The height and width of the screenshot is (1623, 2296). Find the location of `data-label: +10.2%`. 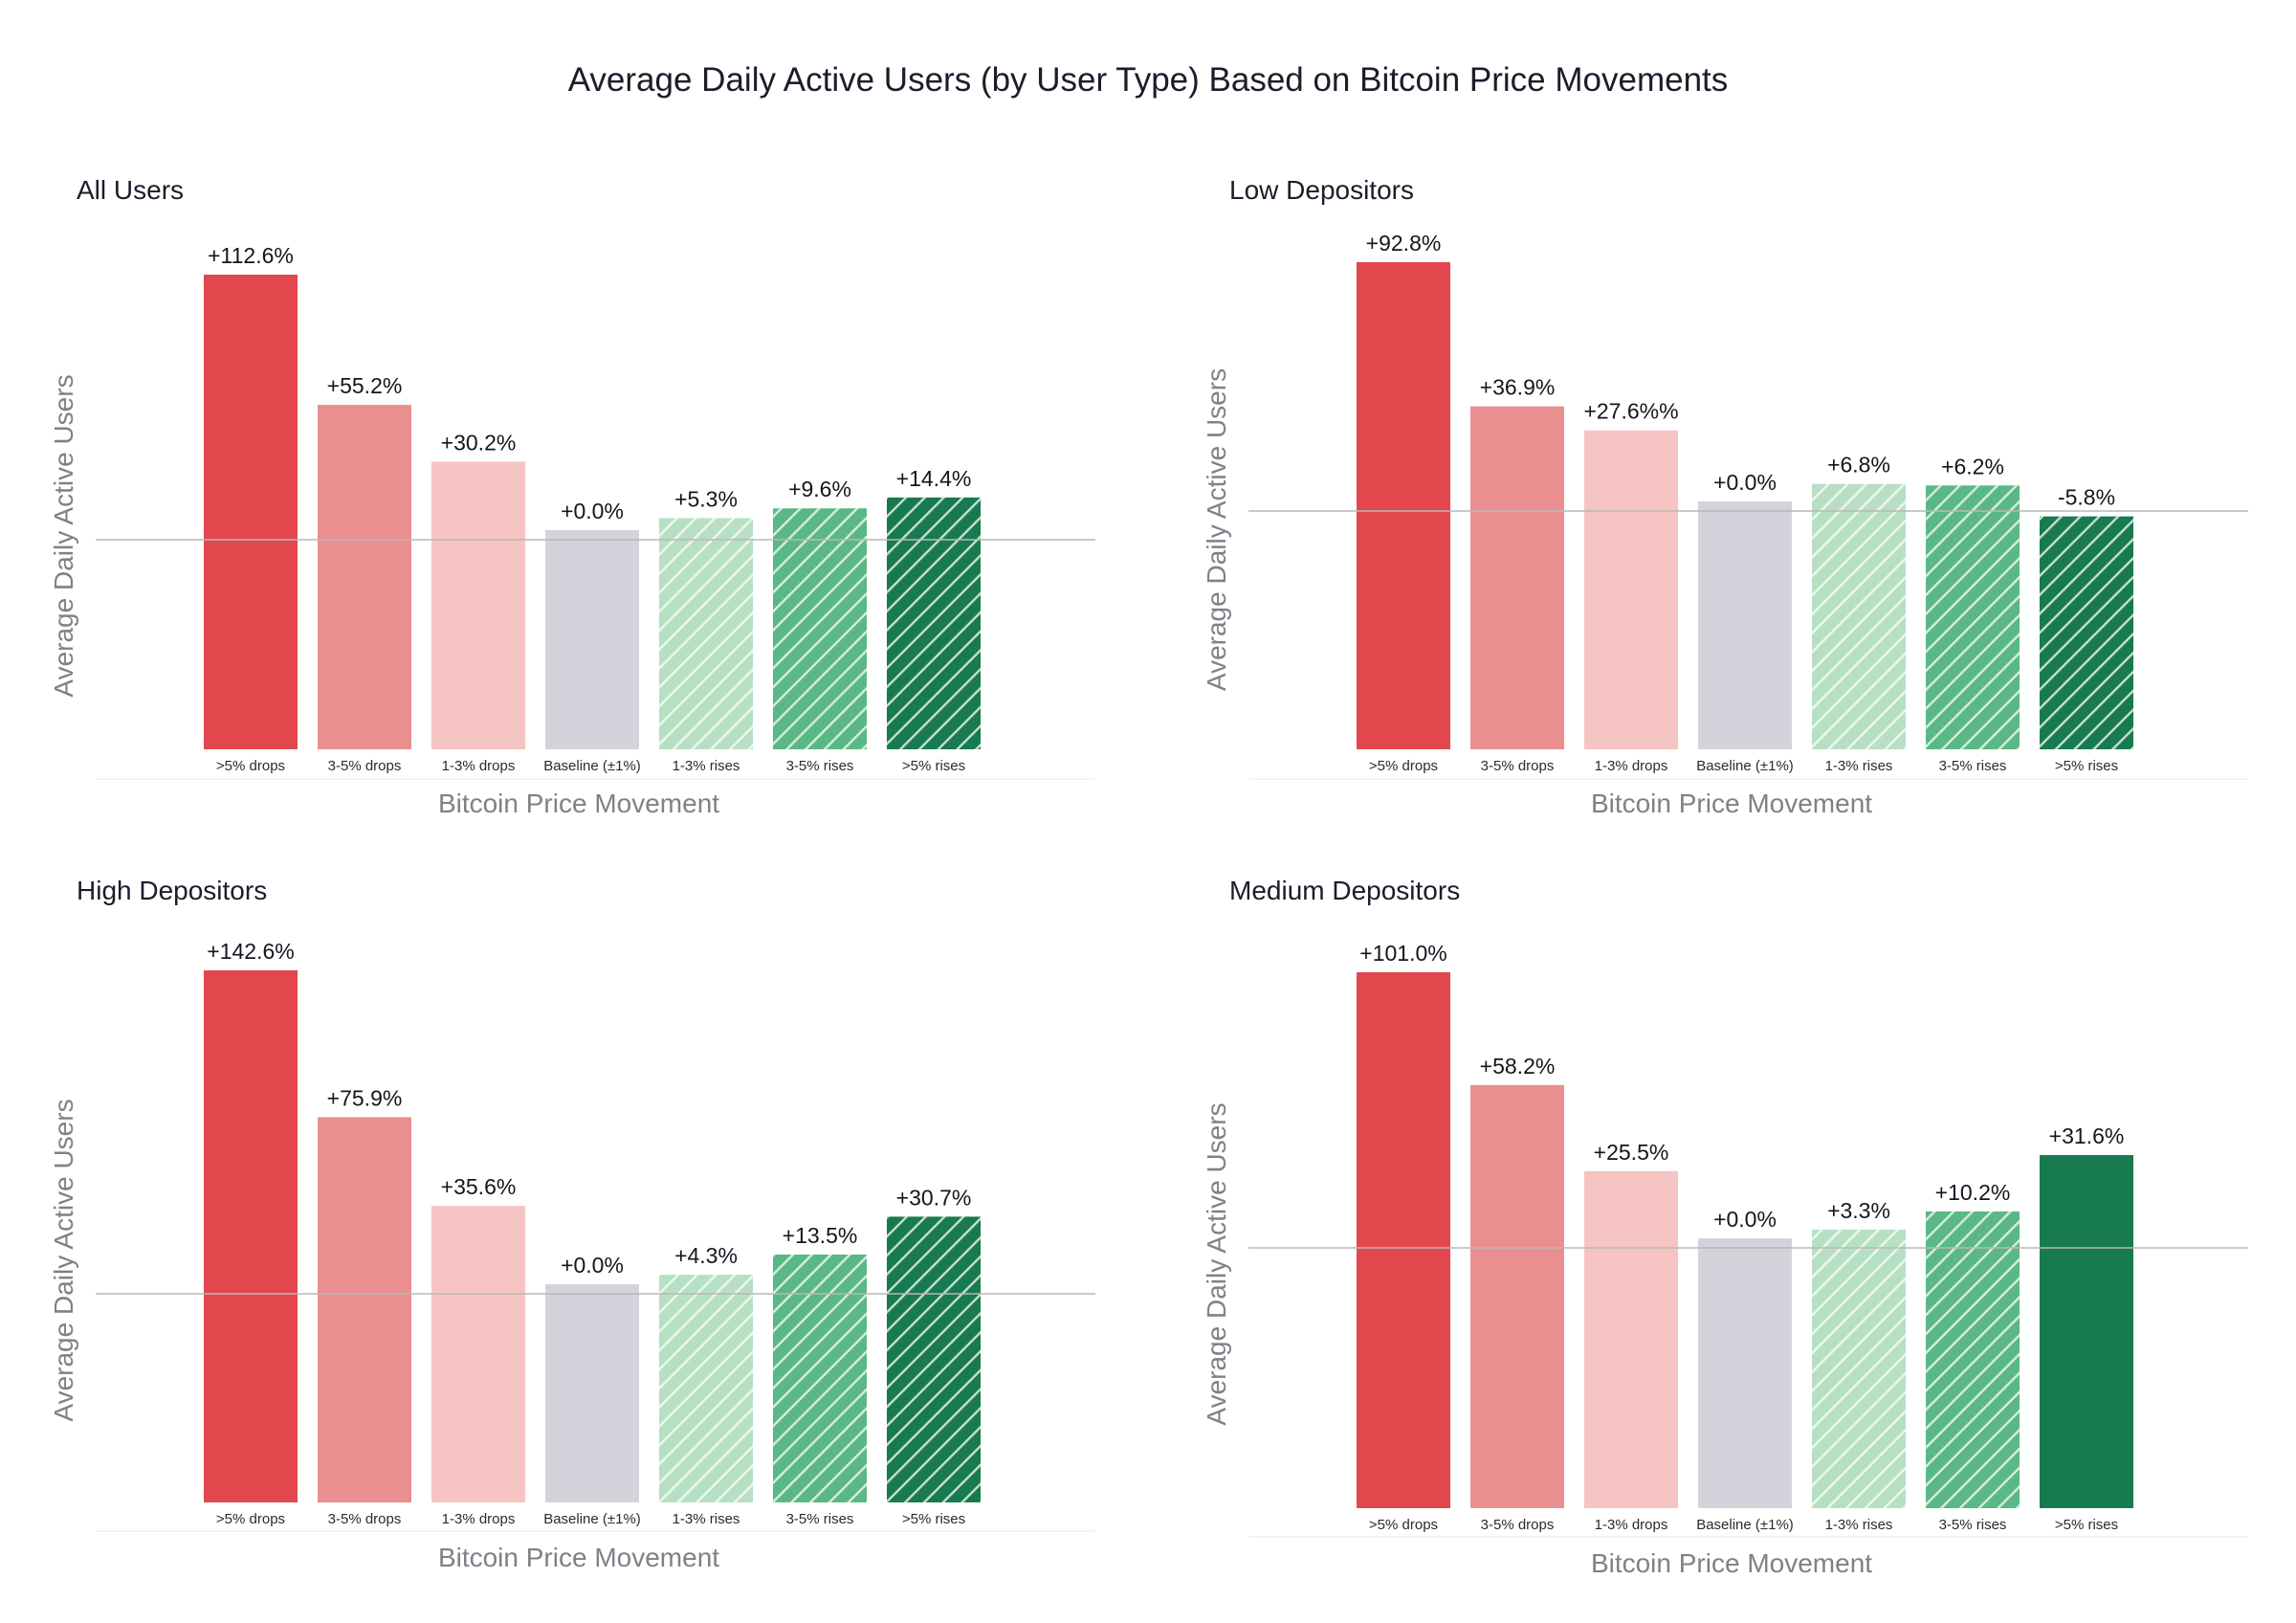

data-label: +10.2% is located at coordinates (1973, 1193).